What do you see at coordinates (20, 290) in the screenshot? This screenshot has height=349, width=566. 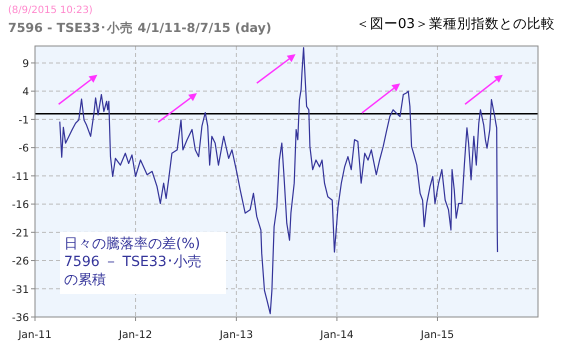 I see `y-tick-label: -31` at bounding box center [20, 290].